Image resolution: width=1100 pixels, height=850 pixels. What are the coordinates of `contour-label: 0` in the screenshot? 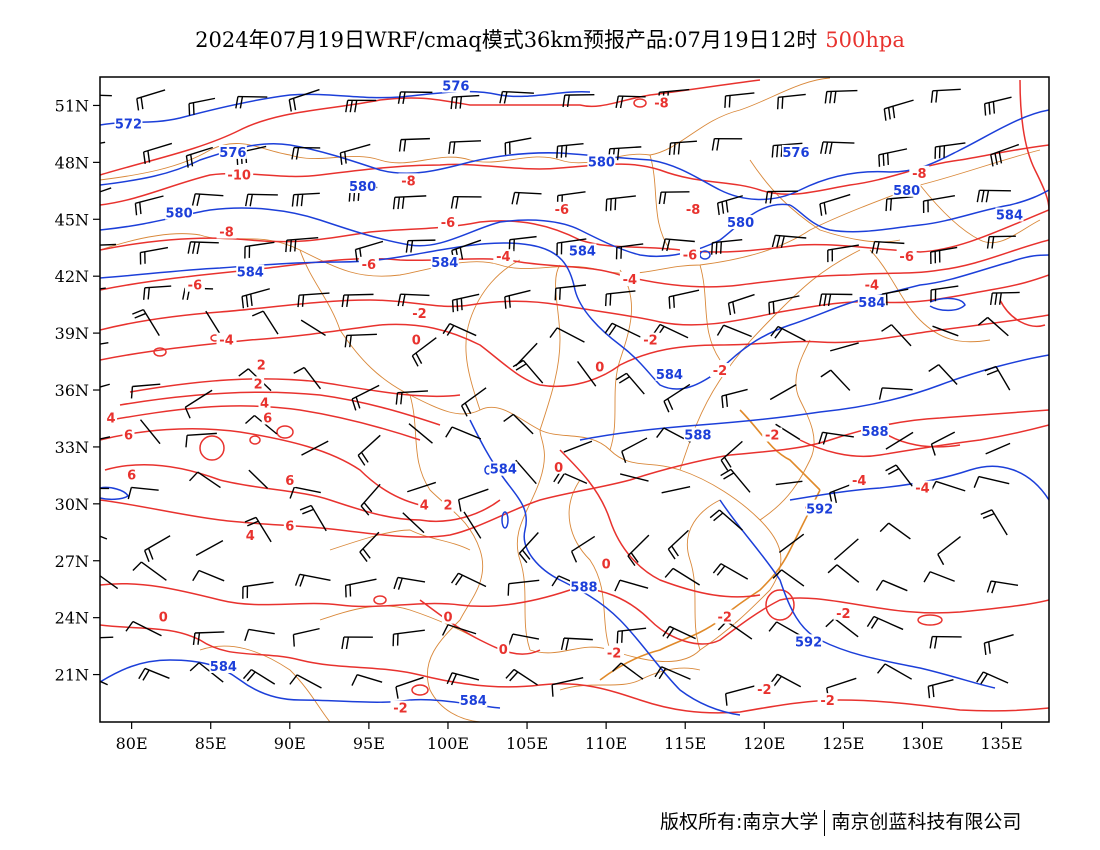 It's located at (599, 367).